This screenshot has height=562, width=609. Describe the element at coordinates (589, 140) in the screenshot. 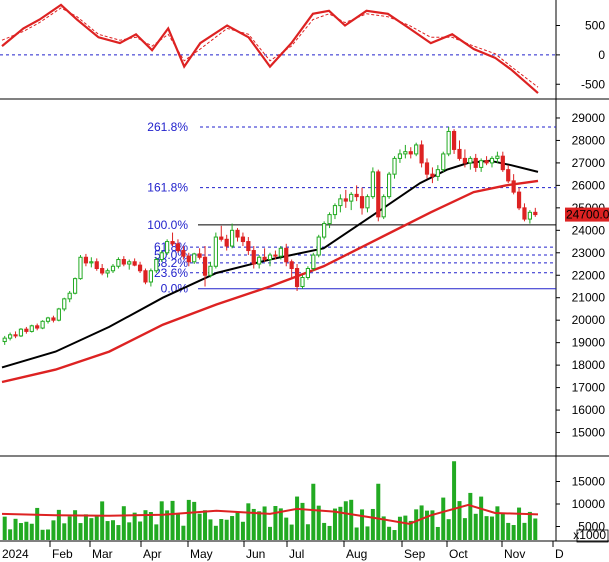

I see `price-tick-label: 28000` at that location.